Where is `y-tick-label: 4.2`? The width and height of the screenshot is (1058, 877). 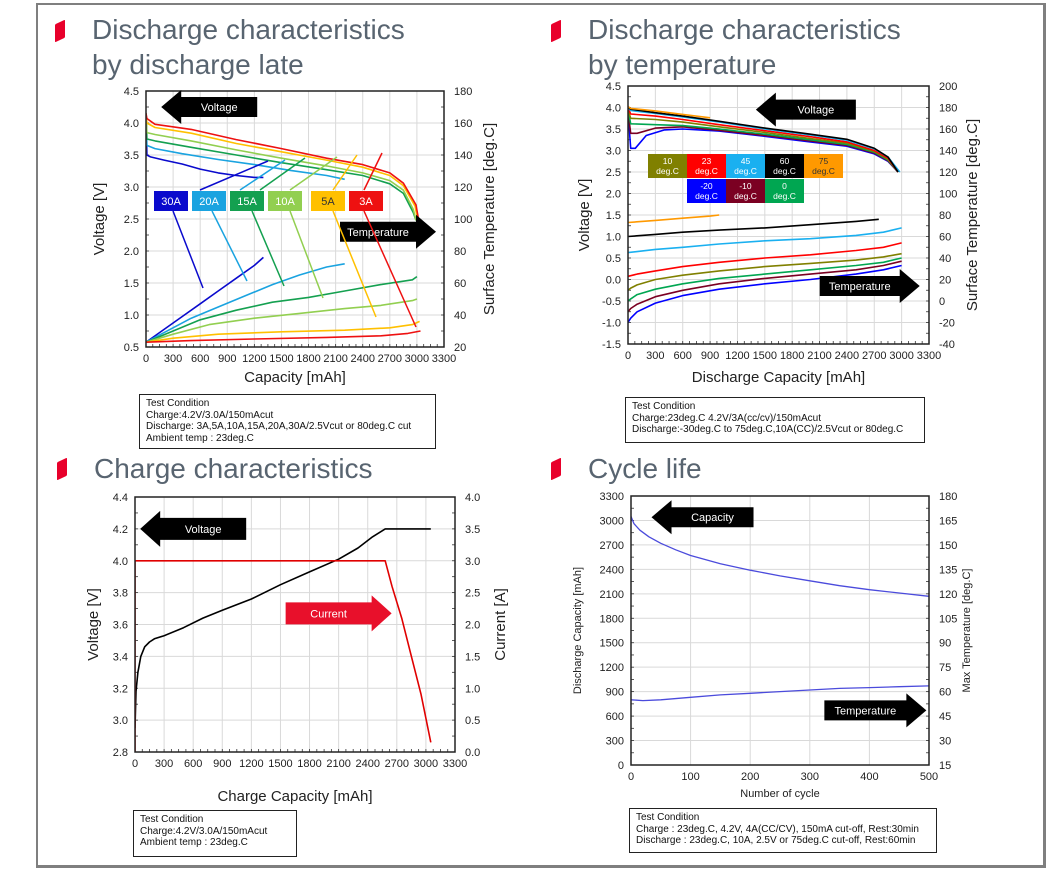 y-tick-label: 4.2 is located at coordinates (120, 530).